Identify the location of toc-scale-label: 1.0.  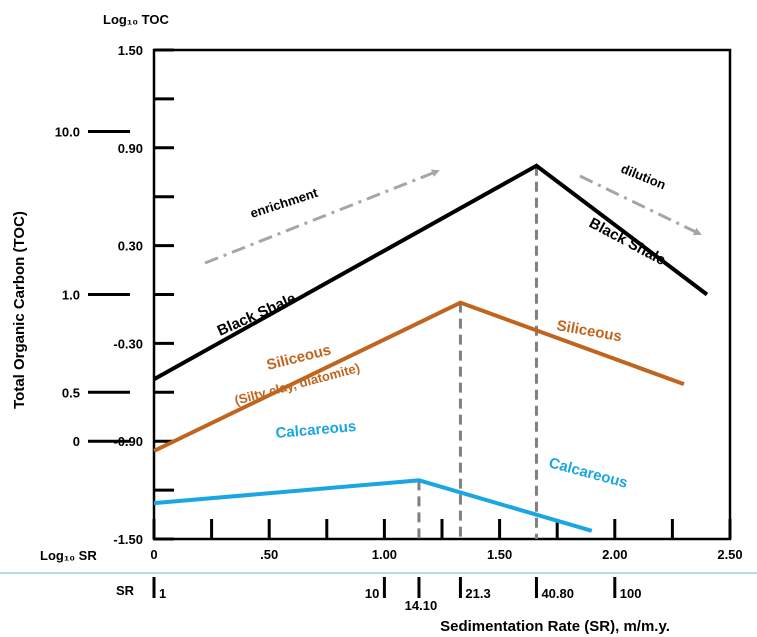
(71, 295).